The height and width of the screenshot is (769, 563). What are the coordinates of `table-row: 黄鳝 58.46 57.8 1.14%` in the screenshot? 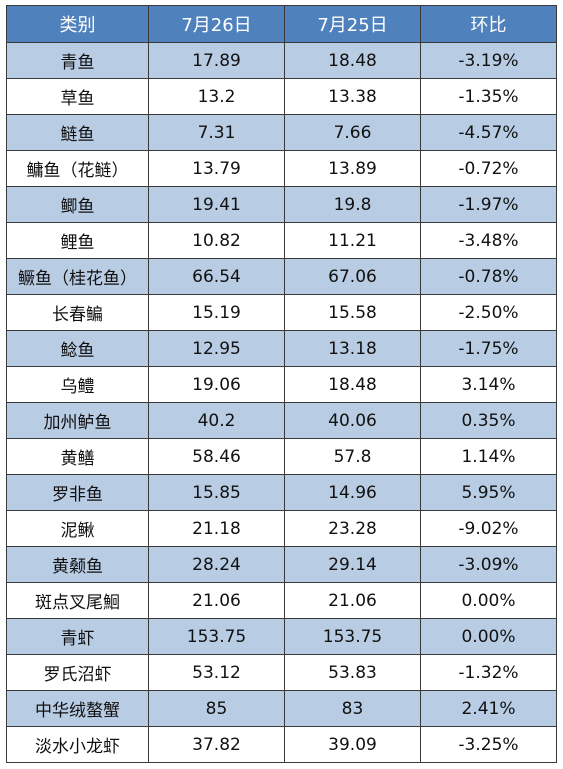 It's located at (281, 456).